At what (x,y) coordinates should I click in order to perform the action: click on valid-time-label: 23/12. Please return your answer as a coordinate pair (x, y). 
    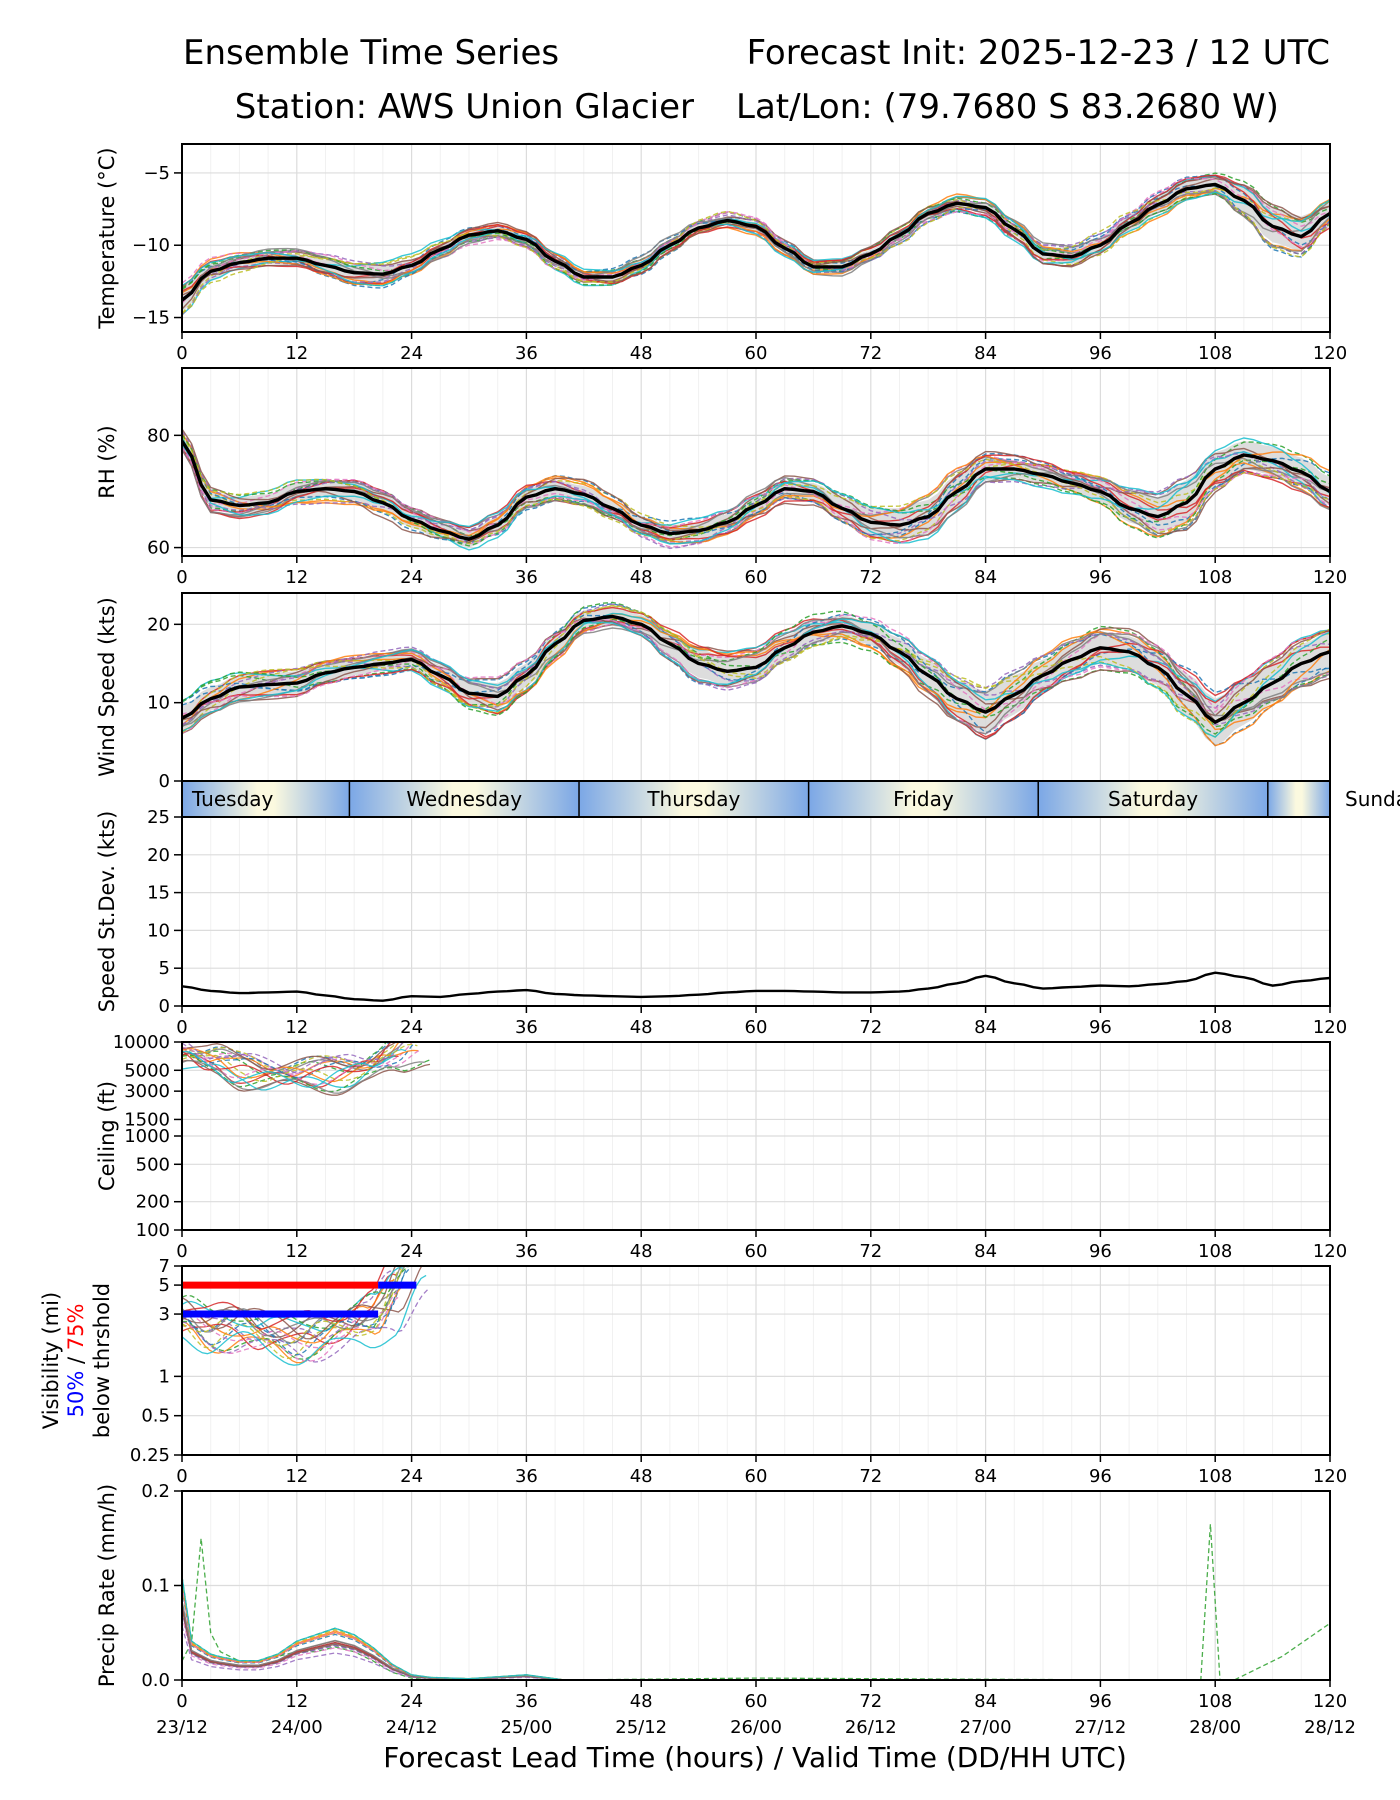
    Looking at the image, I should click on (182, 1727).